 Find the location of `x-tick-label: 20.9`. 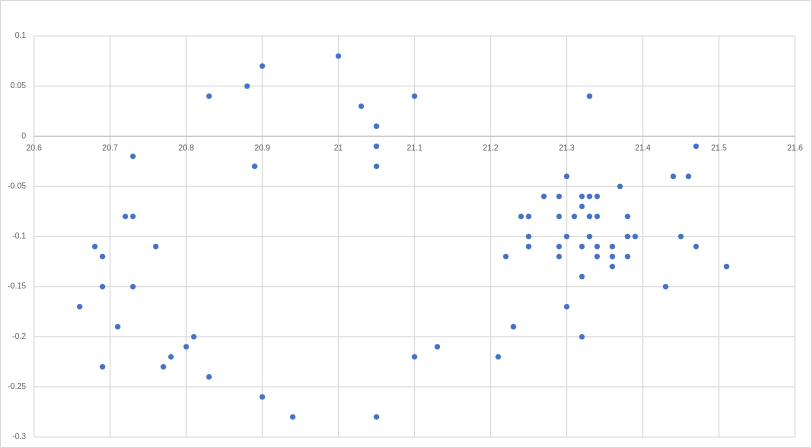

x-tick-label: 20.9 is located at coordinates (263, 147).